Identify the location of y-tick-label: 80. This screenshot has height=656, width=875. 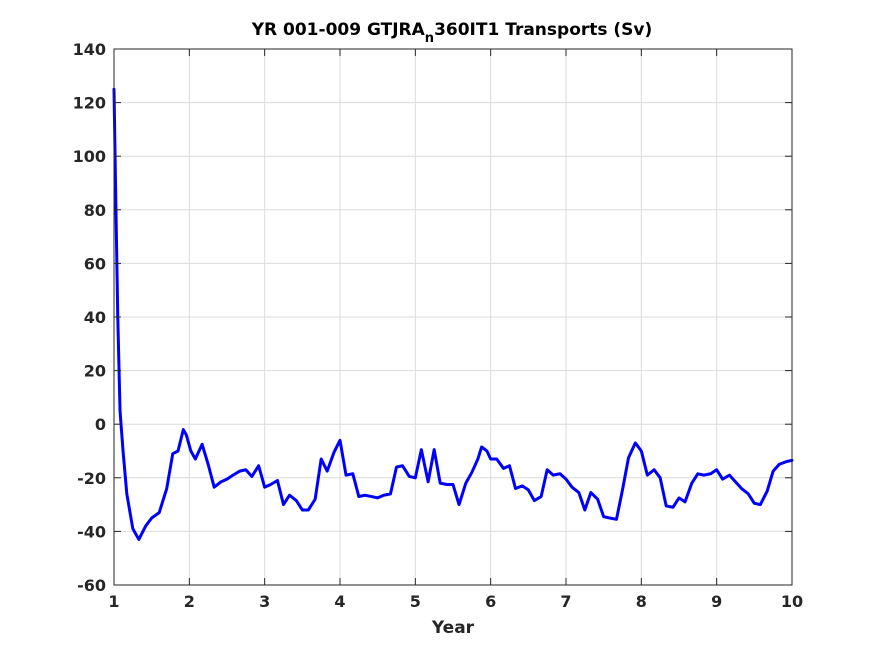
(95, 210).